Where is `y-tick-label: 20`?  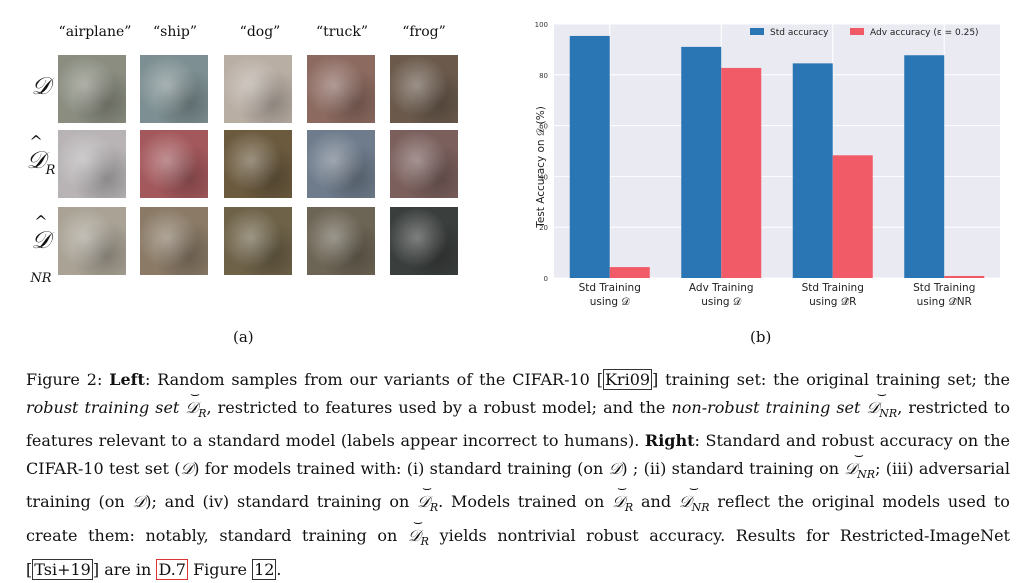 y-tick-label: 20 is located at coordinates (543, 228).